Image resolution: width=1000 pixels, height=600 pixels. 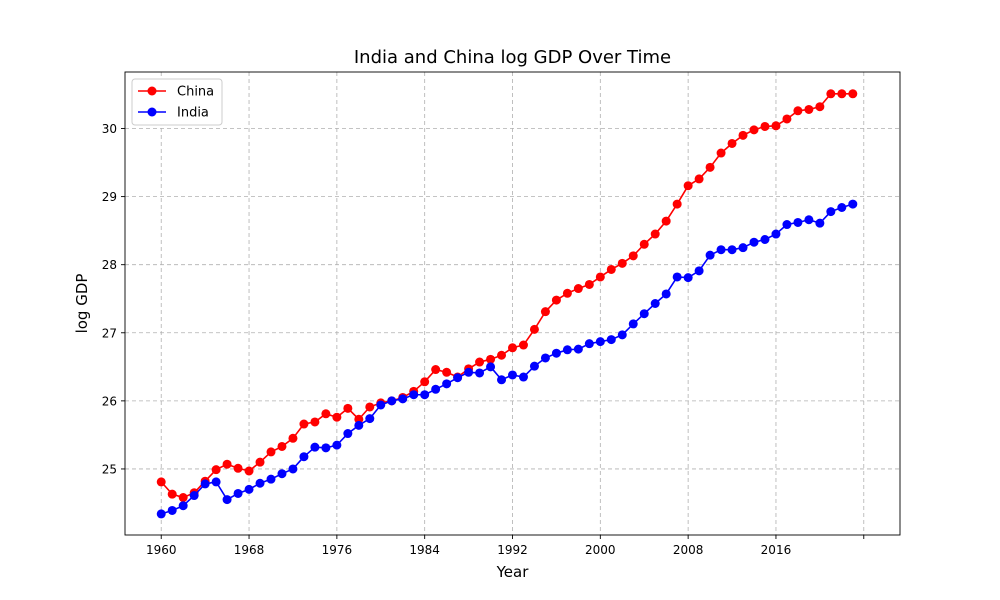 What do you see at coordinates (109, 197) in the screenshot?
I see `y-tick-label: 29` at bounding box center [109, 197].